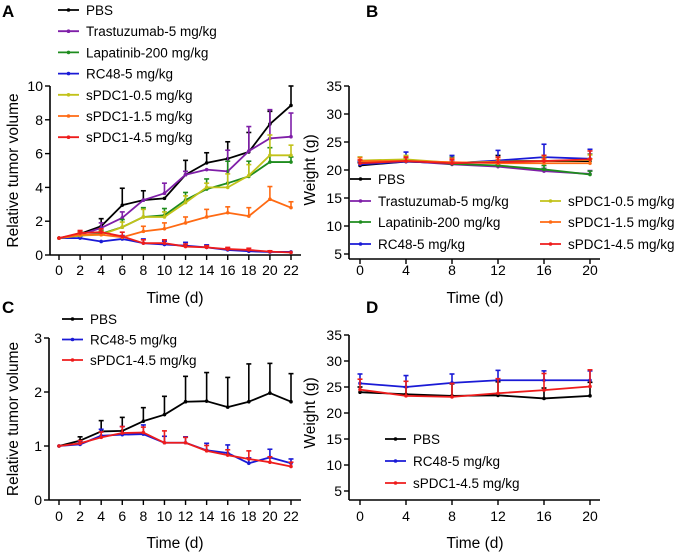 This screenshot has width=700, height=555. Describe the element at coordinates (139, 116) in the screenshot. I see `legend-label: sPDC1-1.5 mg/kg` at that location.